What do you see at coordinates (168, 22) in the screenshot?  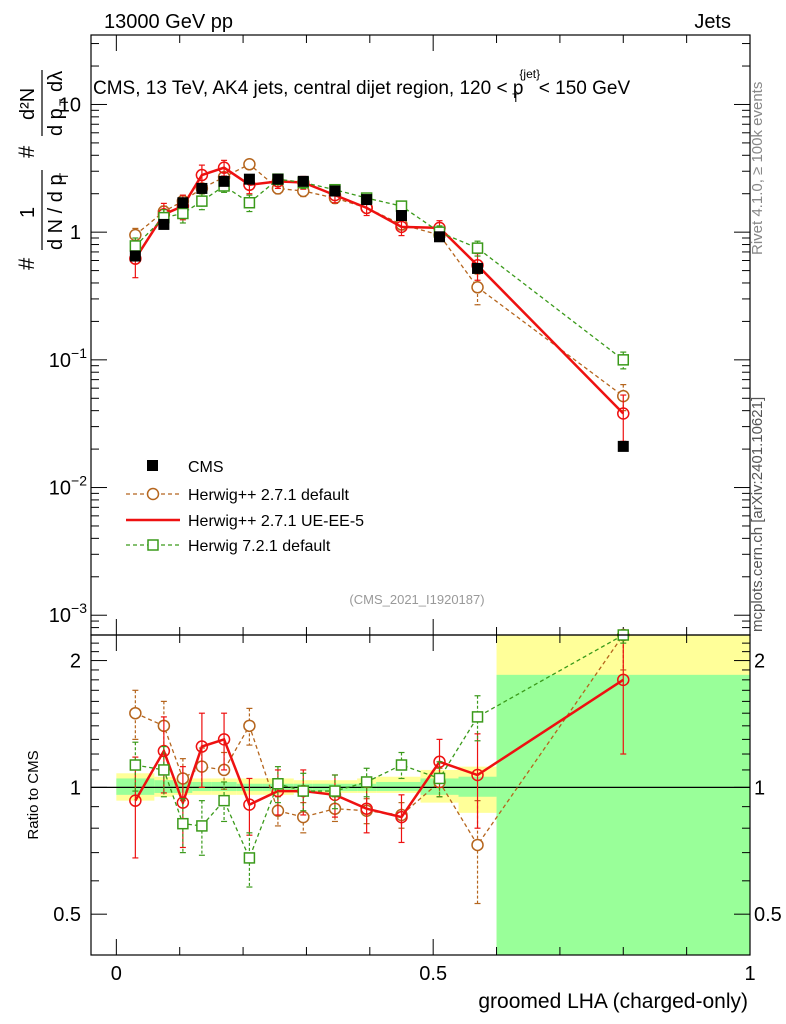 I see `header-left: 13000 GeV pp` at bounding box center [168, 22].